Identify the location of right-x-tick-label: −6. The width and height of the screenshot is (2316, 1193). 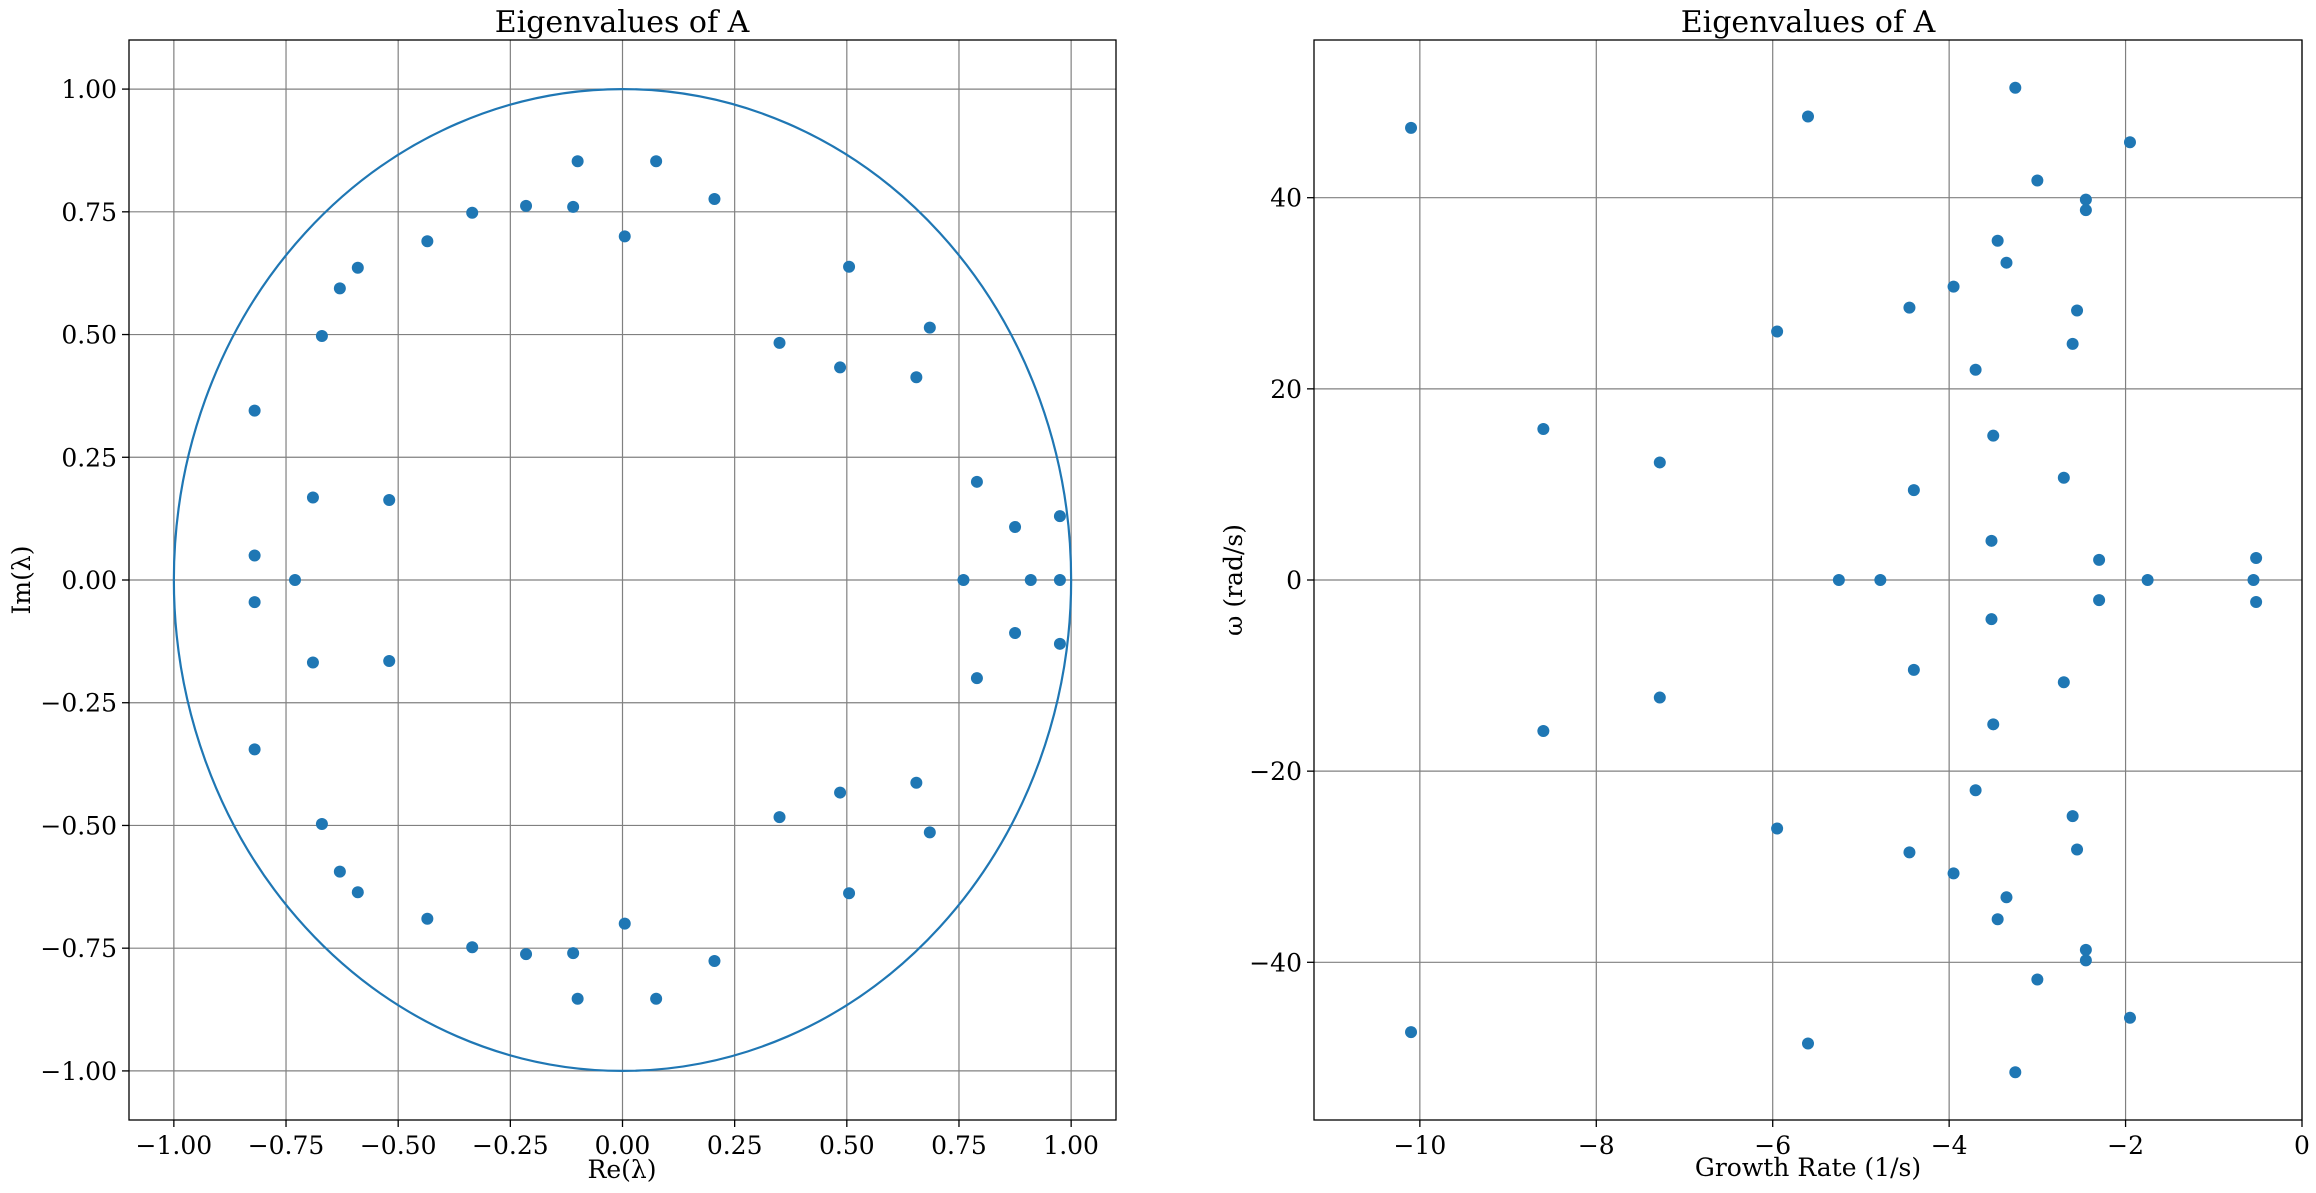
(1772, 1145).